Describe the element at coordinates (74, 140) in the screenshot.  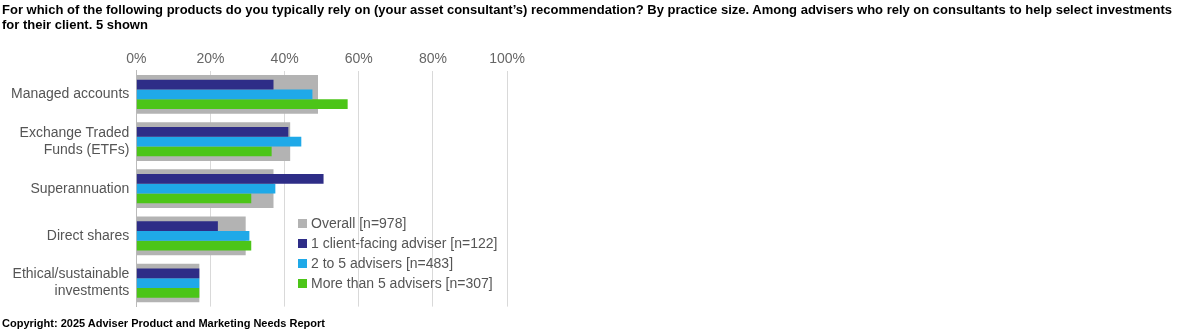
I see `y-tick-label: Exchange Traded Funds (ETFs)` at that location.